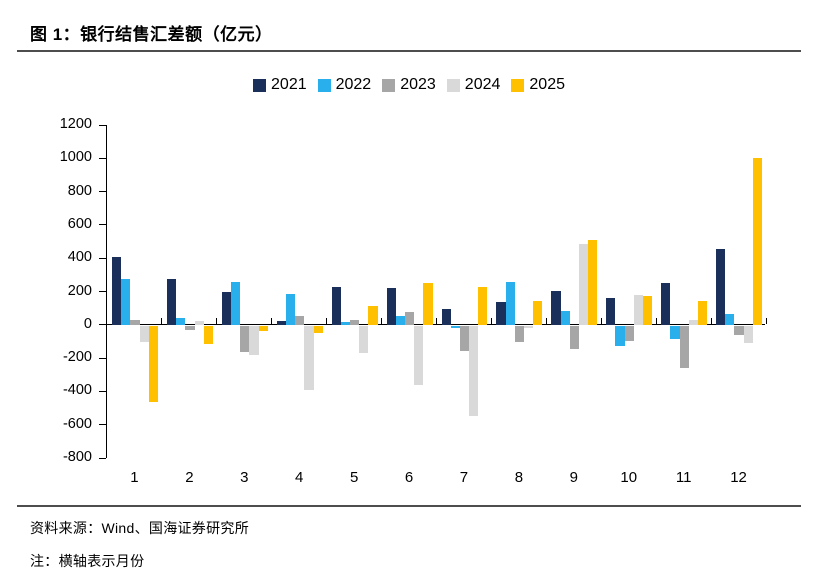 This screenshot has height=580, width=818. Describe the element at coordinates (757, 241) in the screenshot. I see `bar-2025-m12` at that location.